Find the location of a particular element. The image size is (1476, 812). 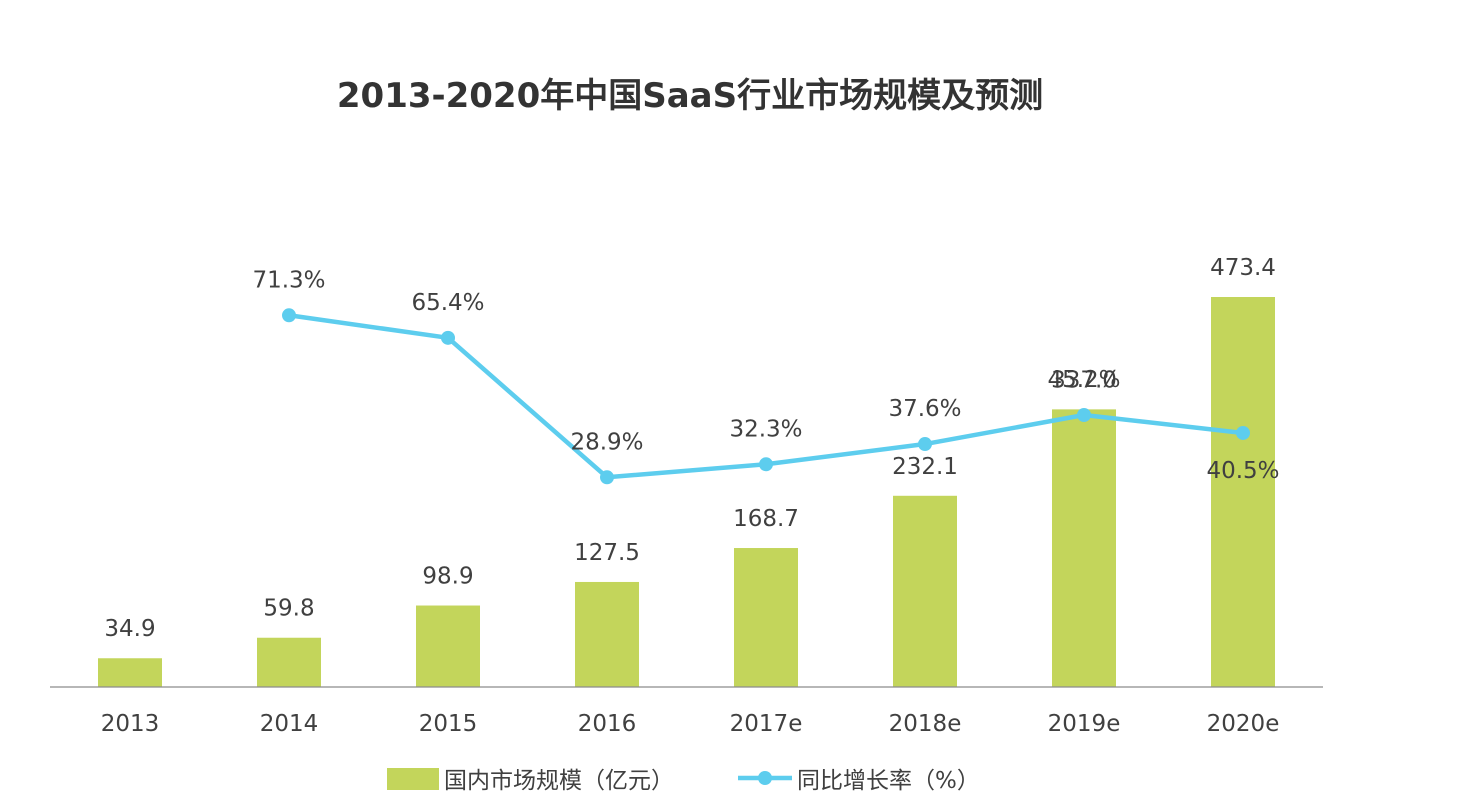

x-tick-2018e: 2018e is located at coordinates (925, 724).